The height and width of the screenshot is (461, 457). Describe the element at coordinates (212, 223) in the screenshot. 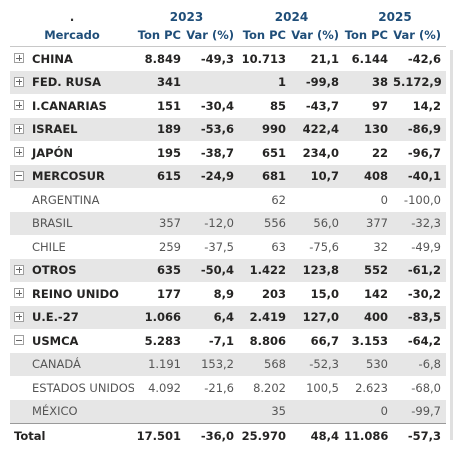

I see `cell: -12,0` at that location.